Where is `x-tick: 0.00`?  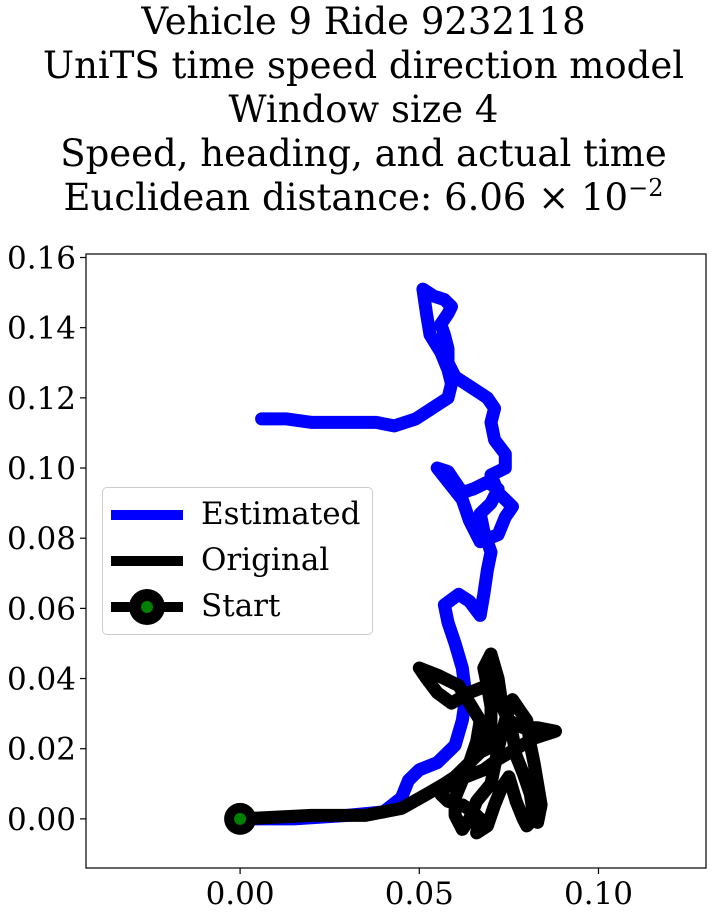
x-tick: 0.00 is located at coordinates (240, 890).